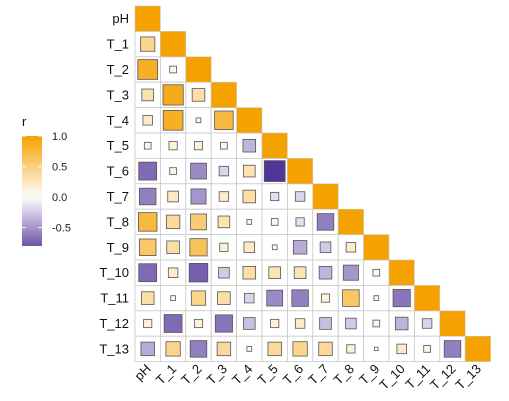 Image resolution: width=509 pixels, height=401 pixels. I want to click on row-label-T_7: T_7, so click(118, 196).